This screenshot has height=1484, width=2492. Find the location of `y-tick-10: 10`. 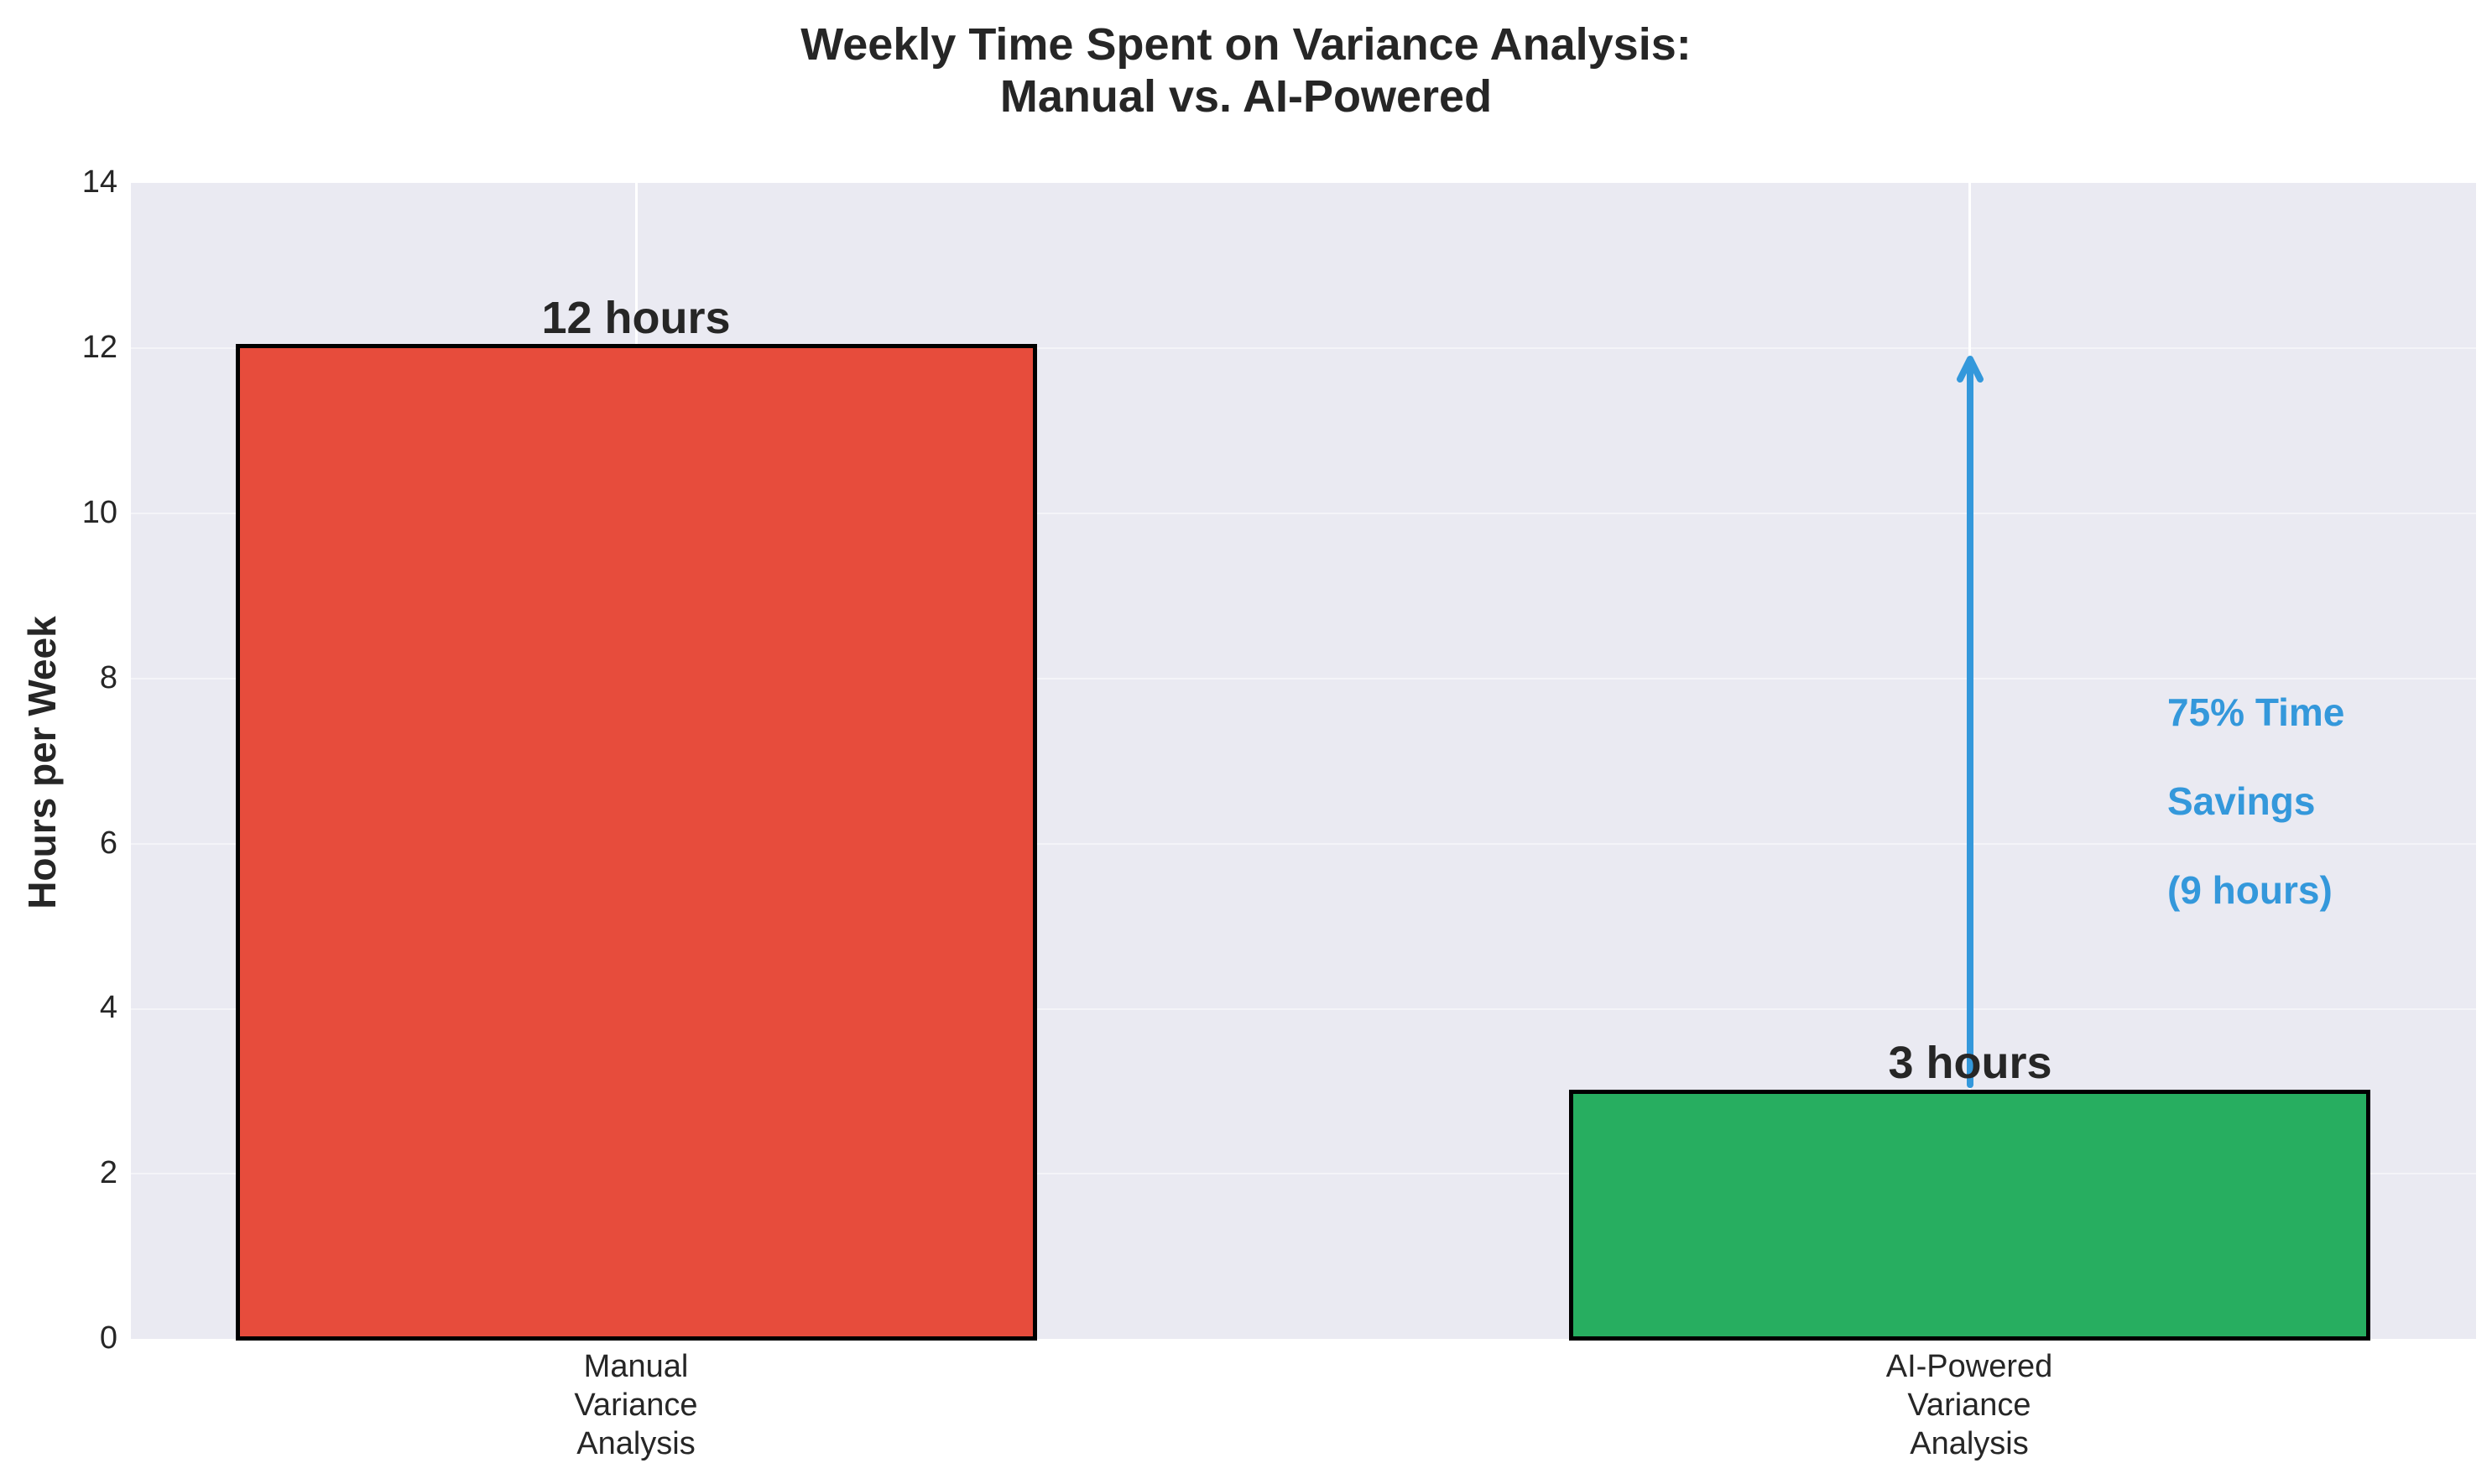

y-tick-10: 10 is located at coordinates (99, 512).